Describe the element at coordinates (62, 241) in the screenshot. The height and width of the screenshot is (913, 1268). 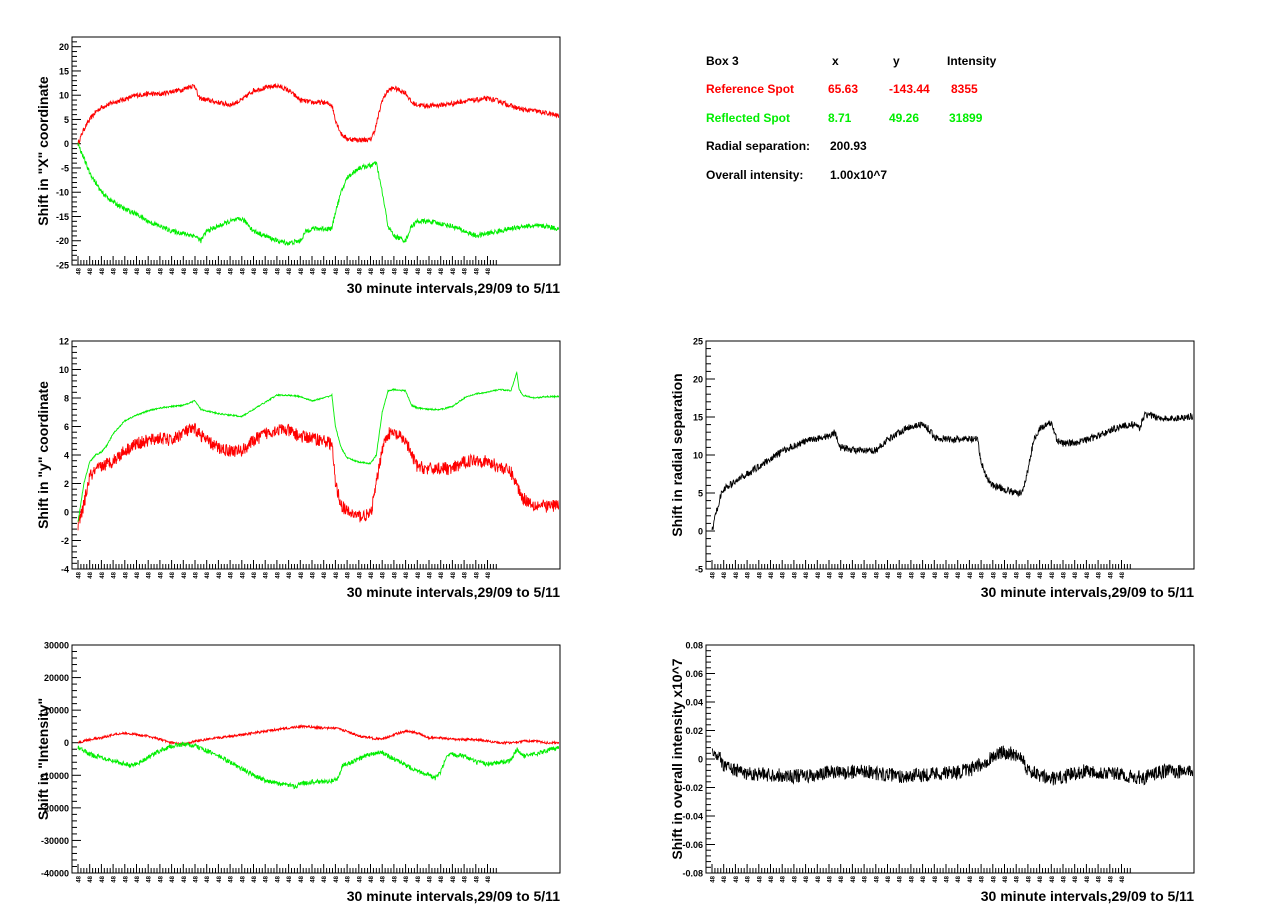
I see `y-tick-label: -20` at that location.